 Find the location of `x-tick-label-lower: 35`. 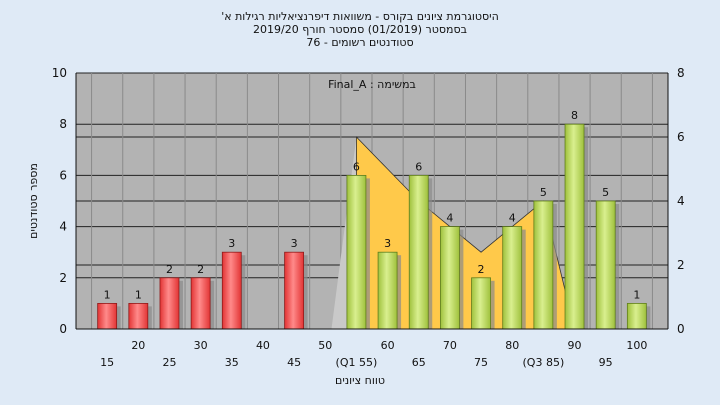

x-tick-label-lower: 35 is located at coordinates (232, 362).